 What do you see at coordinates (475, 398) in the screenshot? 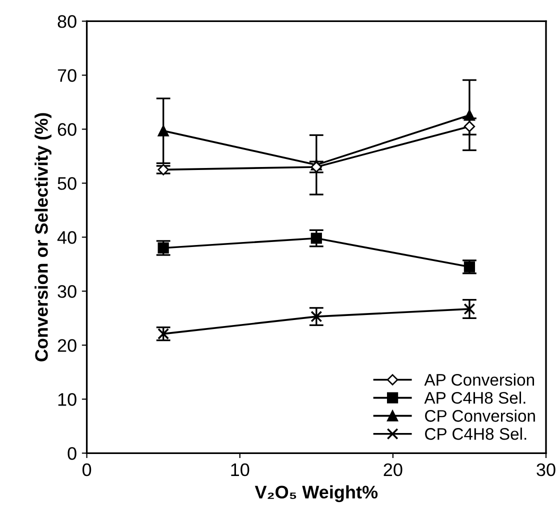
I see `legend-label: AP C4H8 Sel.` at bounding box center [475, 398].